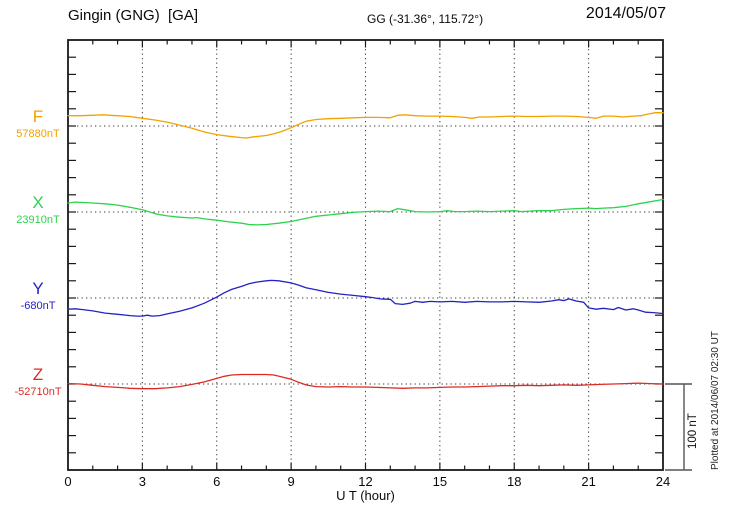 This screenshot has height=520, width=730. What do you see at coordinates (365, 381) in the screenshot?
I see `trace-Z` at bounding box center [365, 381].